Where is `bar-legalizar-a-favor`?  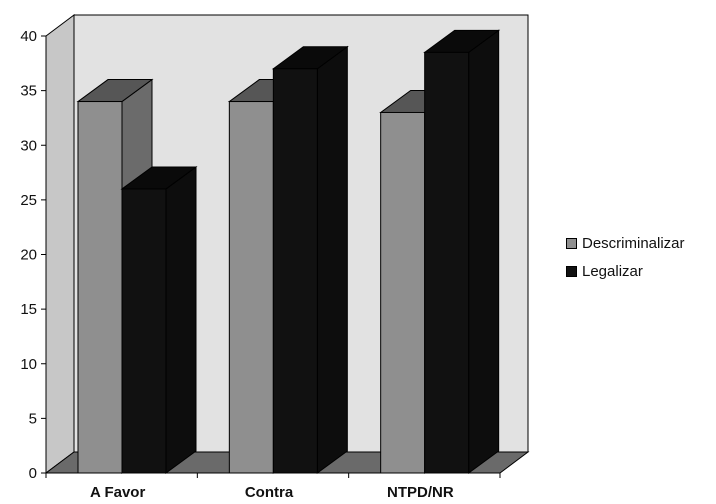
bar-legalizar-a-favor is located at coordinates (159, 319).